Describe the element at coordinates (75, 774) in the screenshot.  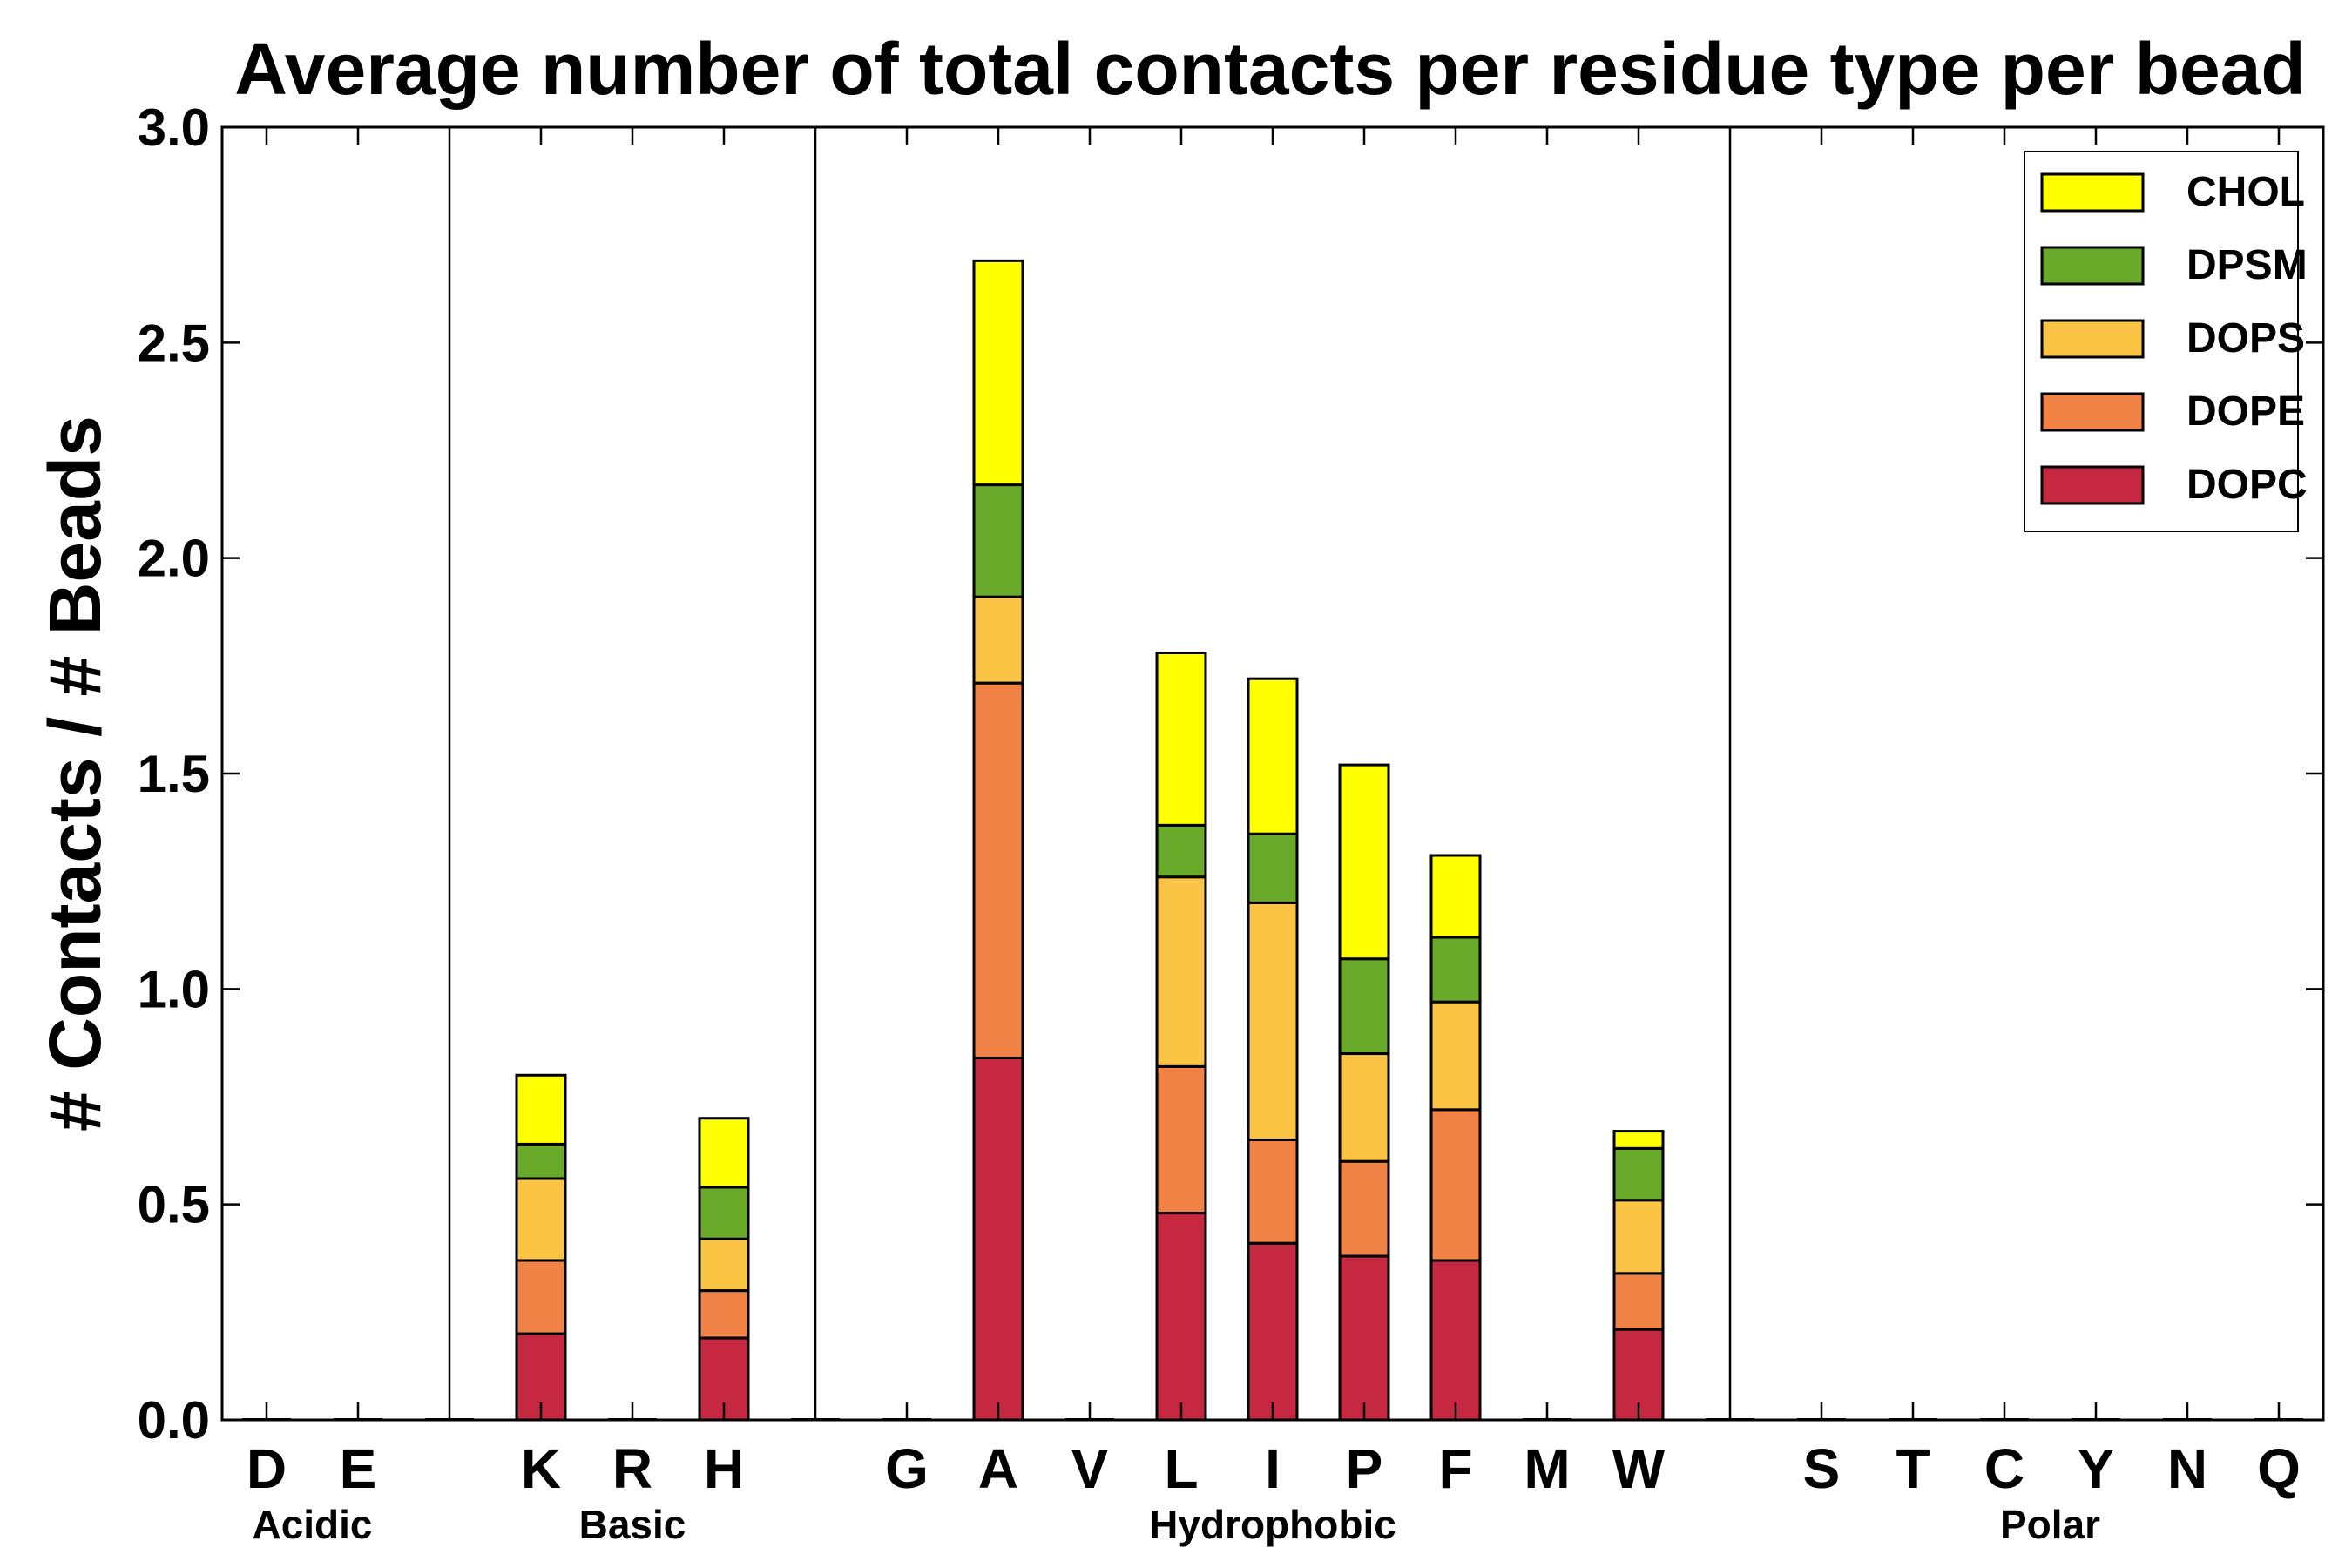
I see `y-axis-label: # Contacts / # Beads` at that location.